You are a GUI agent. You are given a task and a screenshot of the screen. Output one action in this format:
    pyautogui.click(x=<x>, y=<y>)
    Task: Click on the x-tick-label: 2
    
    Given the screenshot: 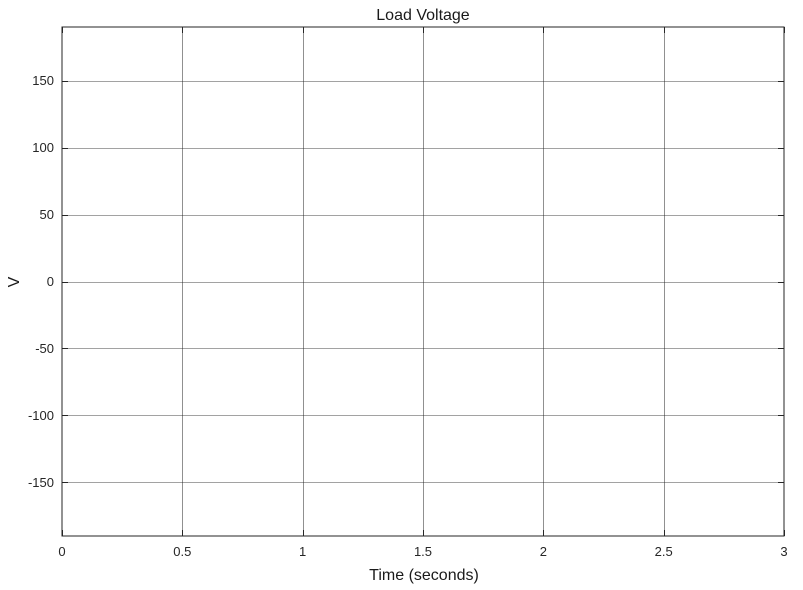 What is the action you would take?
    pyautogui.click(x=543, y=551)
    